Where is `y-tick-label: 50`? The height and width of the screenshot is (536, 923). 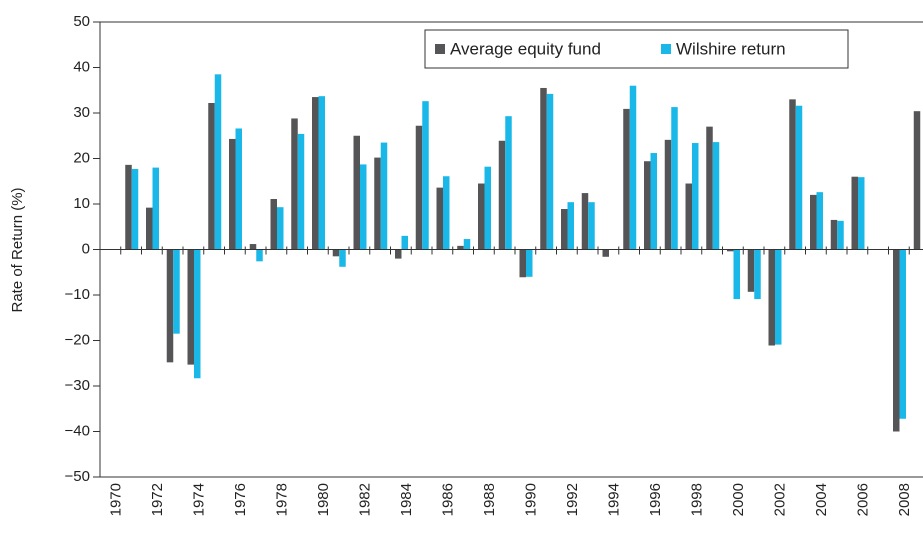 y-tick-label: 50 is located at coordinates (81, 21).